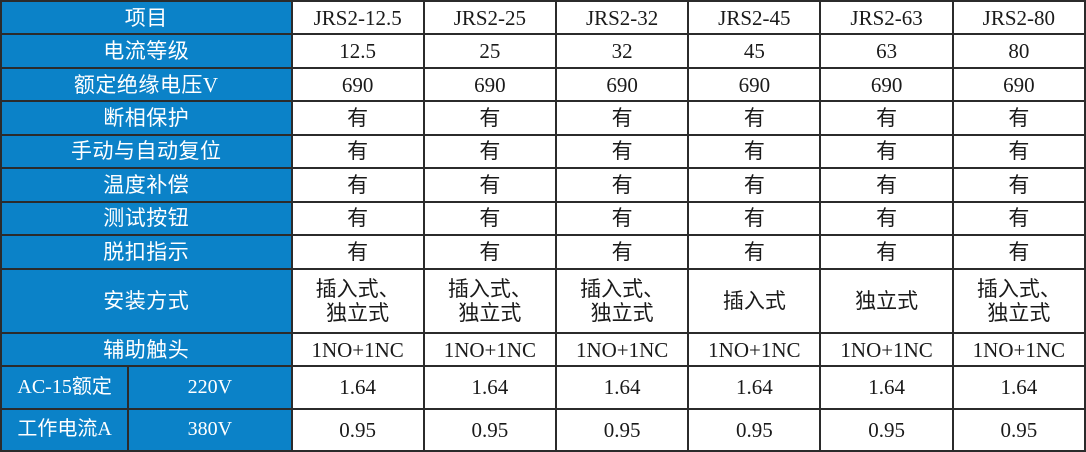  I want to click on column-header-2: JRS2-25, so click(490, 18).